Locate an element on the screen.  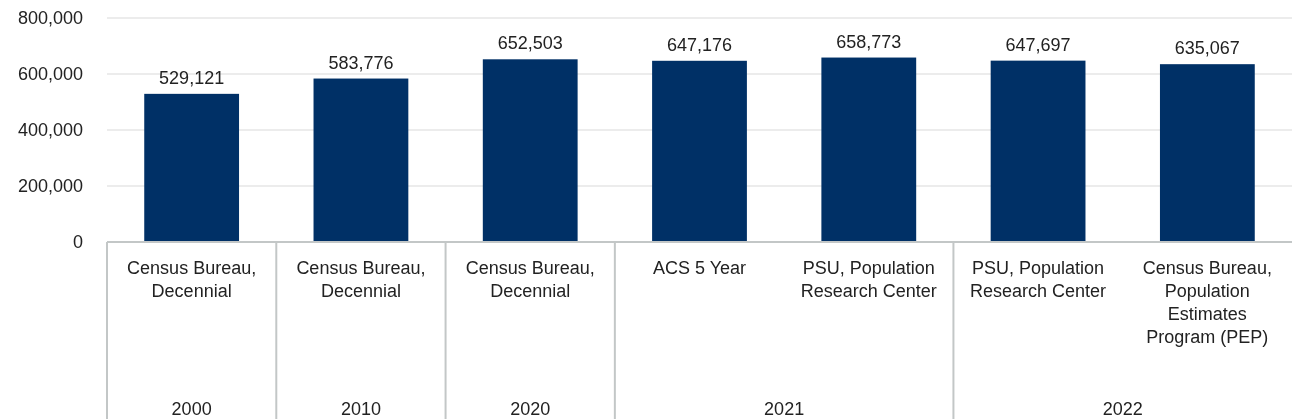
data-label: 635,067 is located at coordinates (1207, 48).